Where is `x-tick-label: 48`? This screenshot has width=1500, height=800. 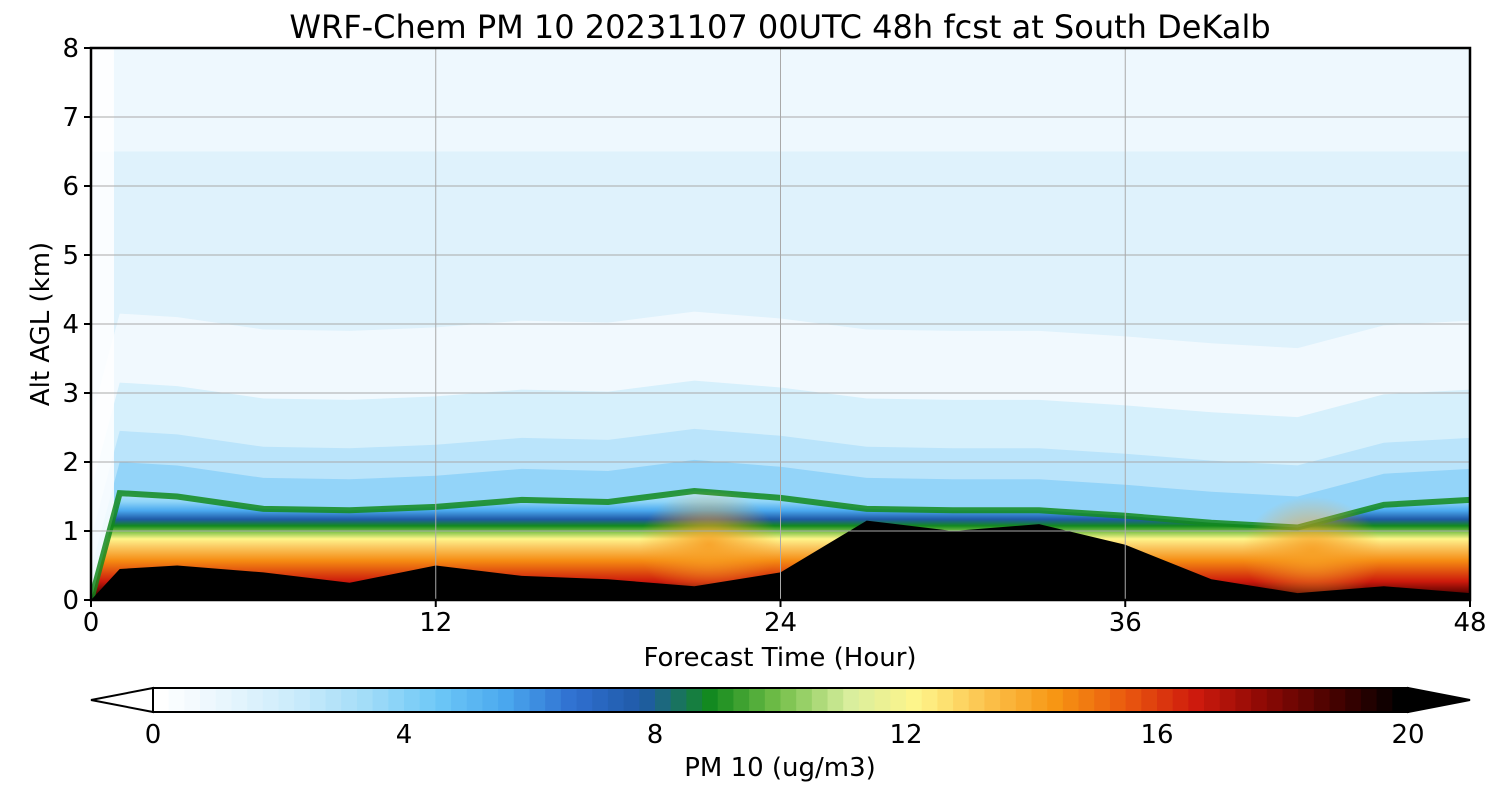
x-tick-label: 48 is located at coordinates (1469, 623).